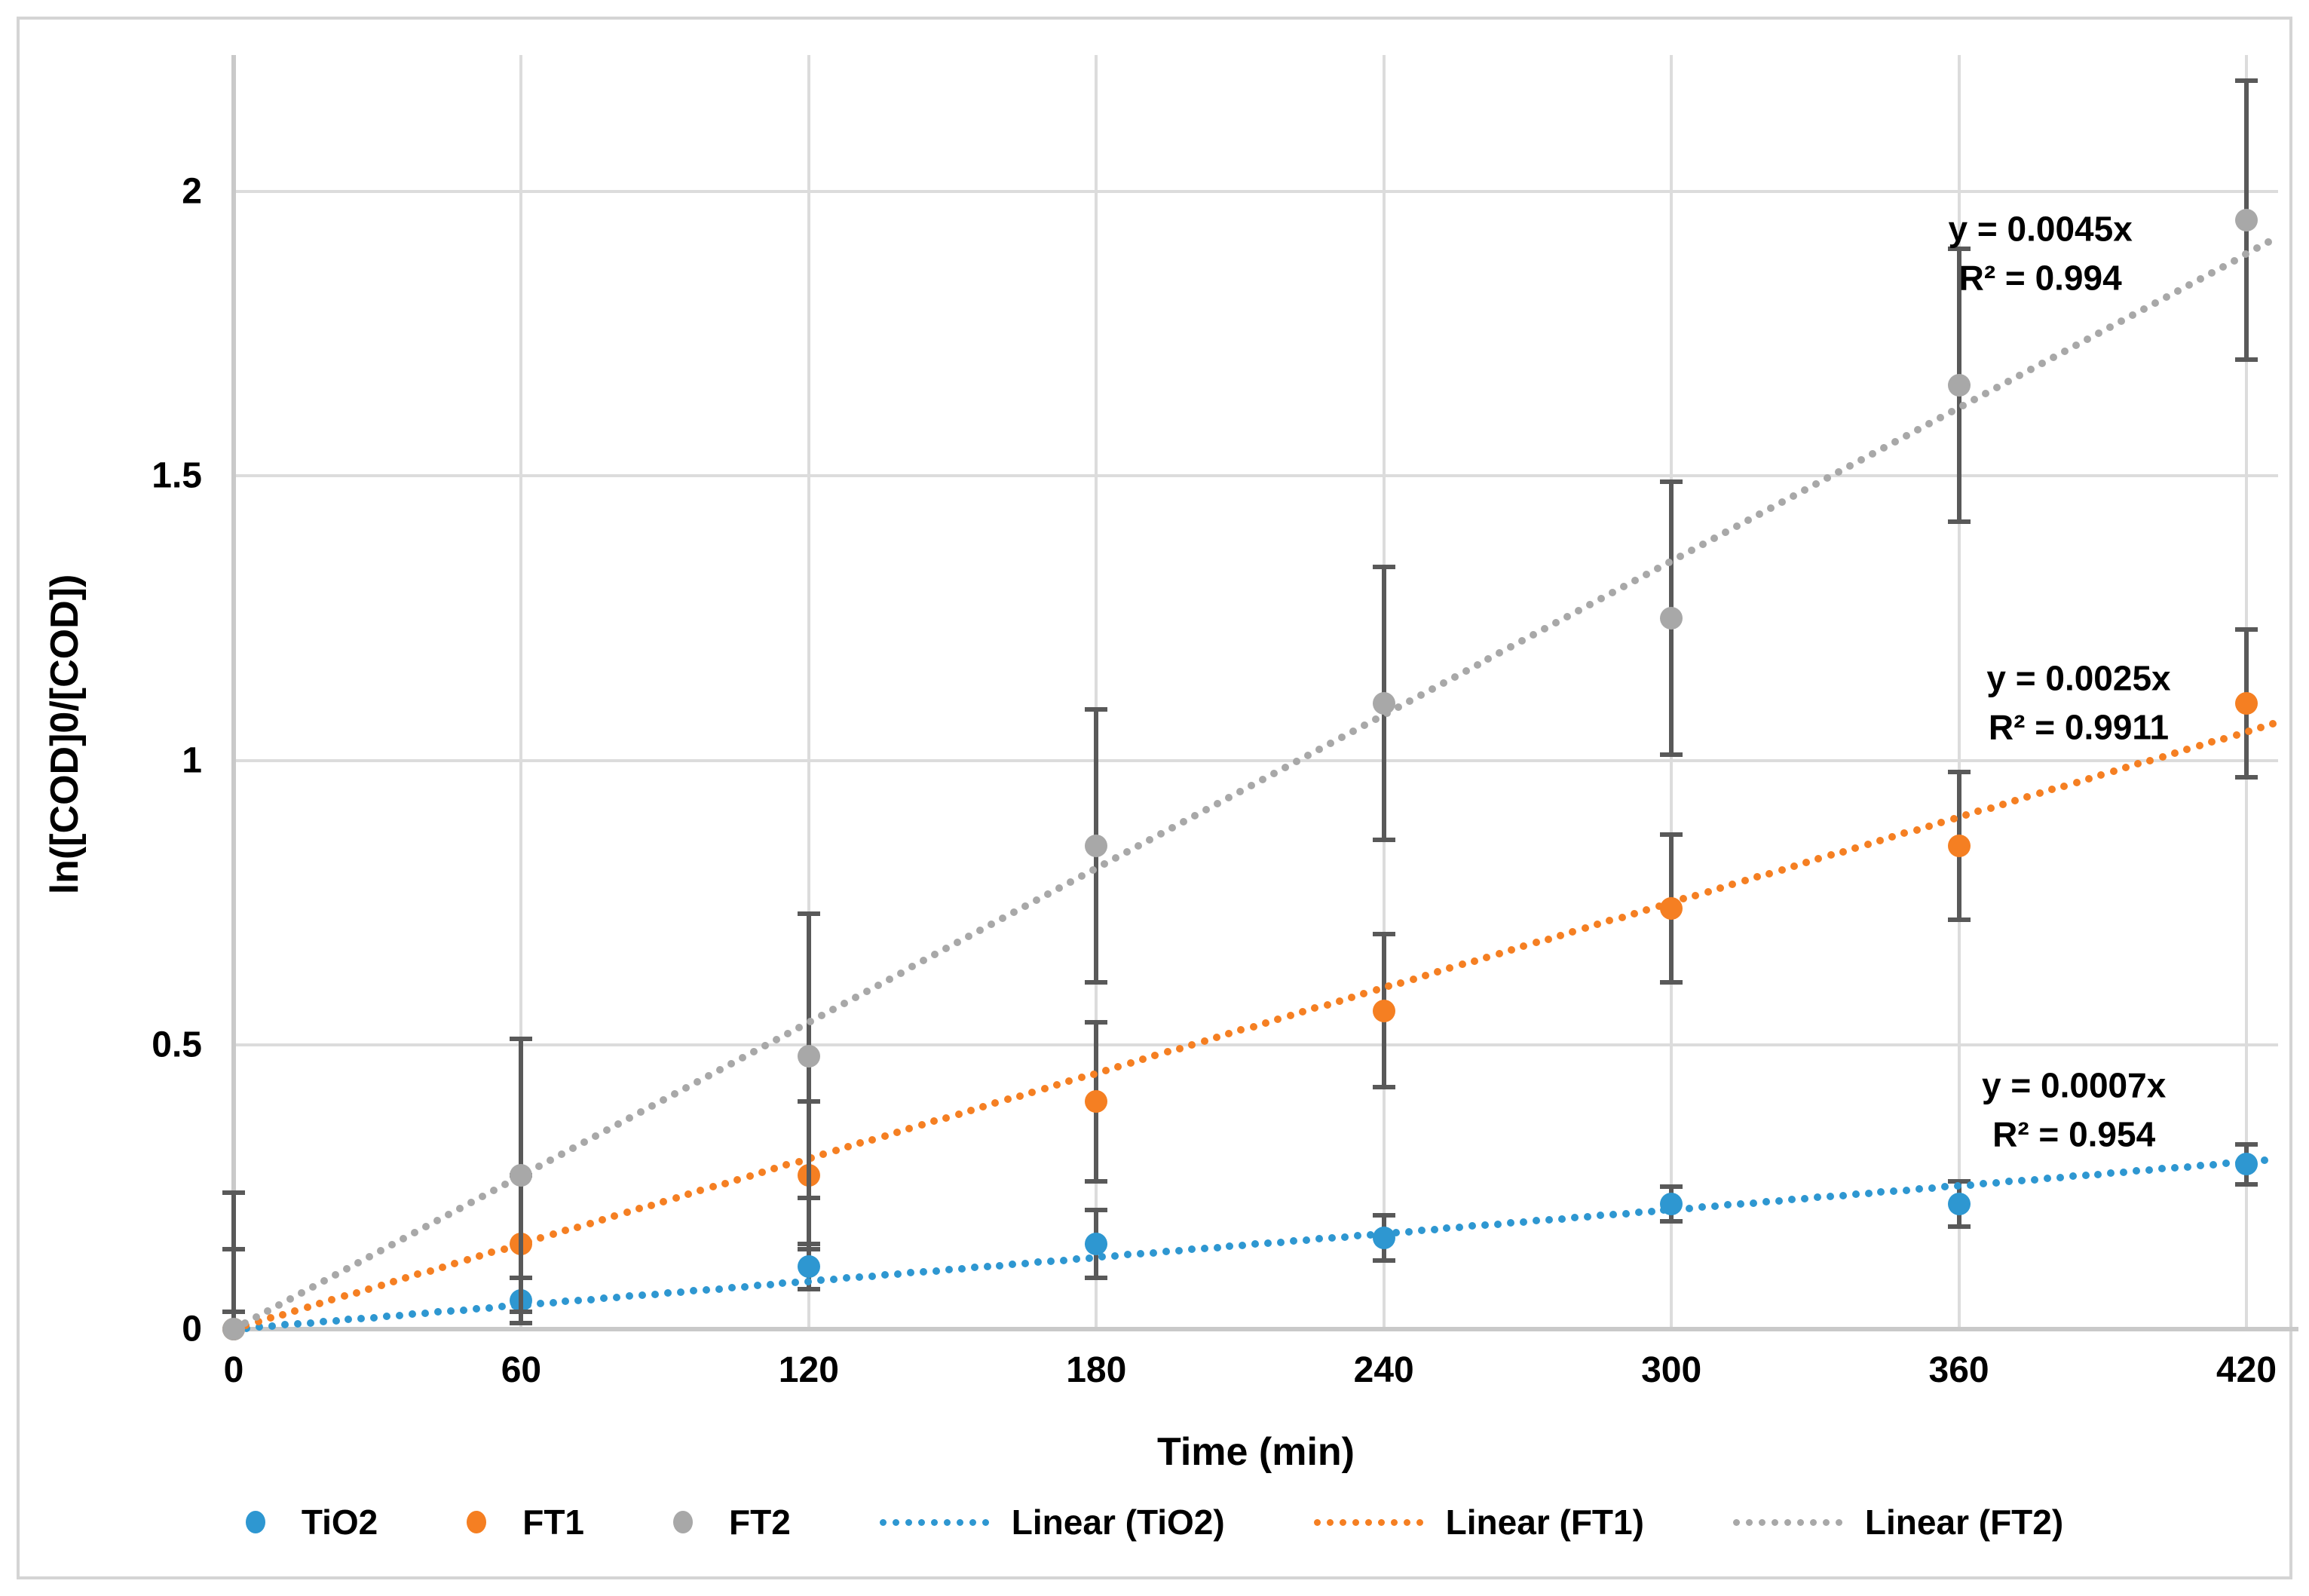  I want to click on x-tick-label: 0, so click(234, 1370).